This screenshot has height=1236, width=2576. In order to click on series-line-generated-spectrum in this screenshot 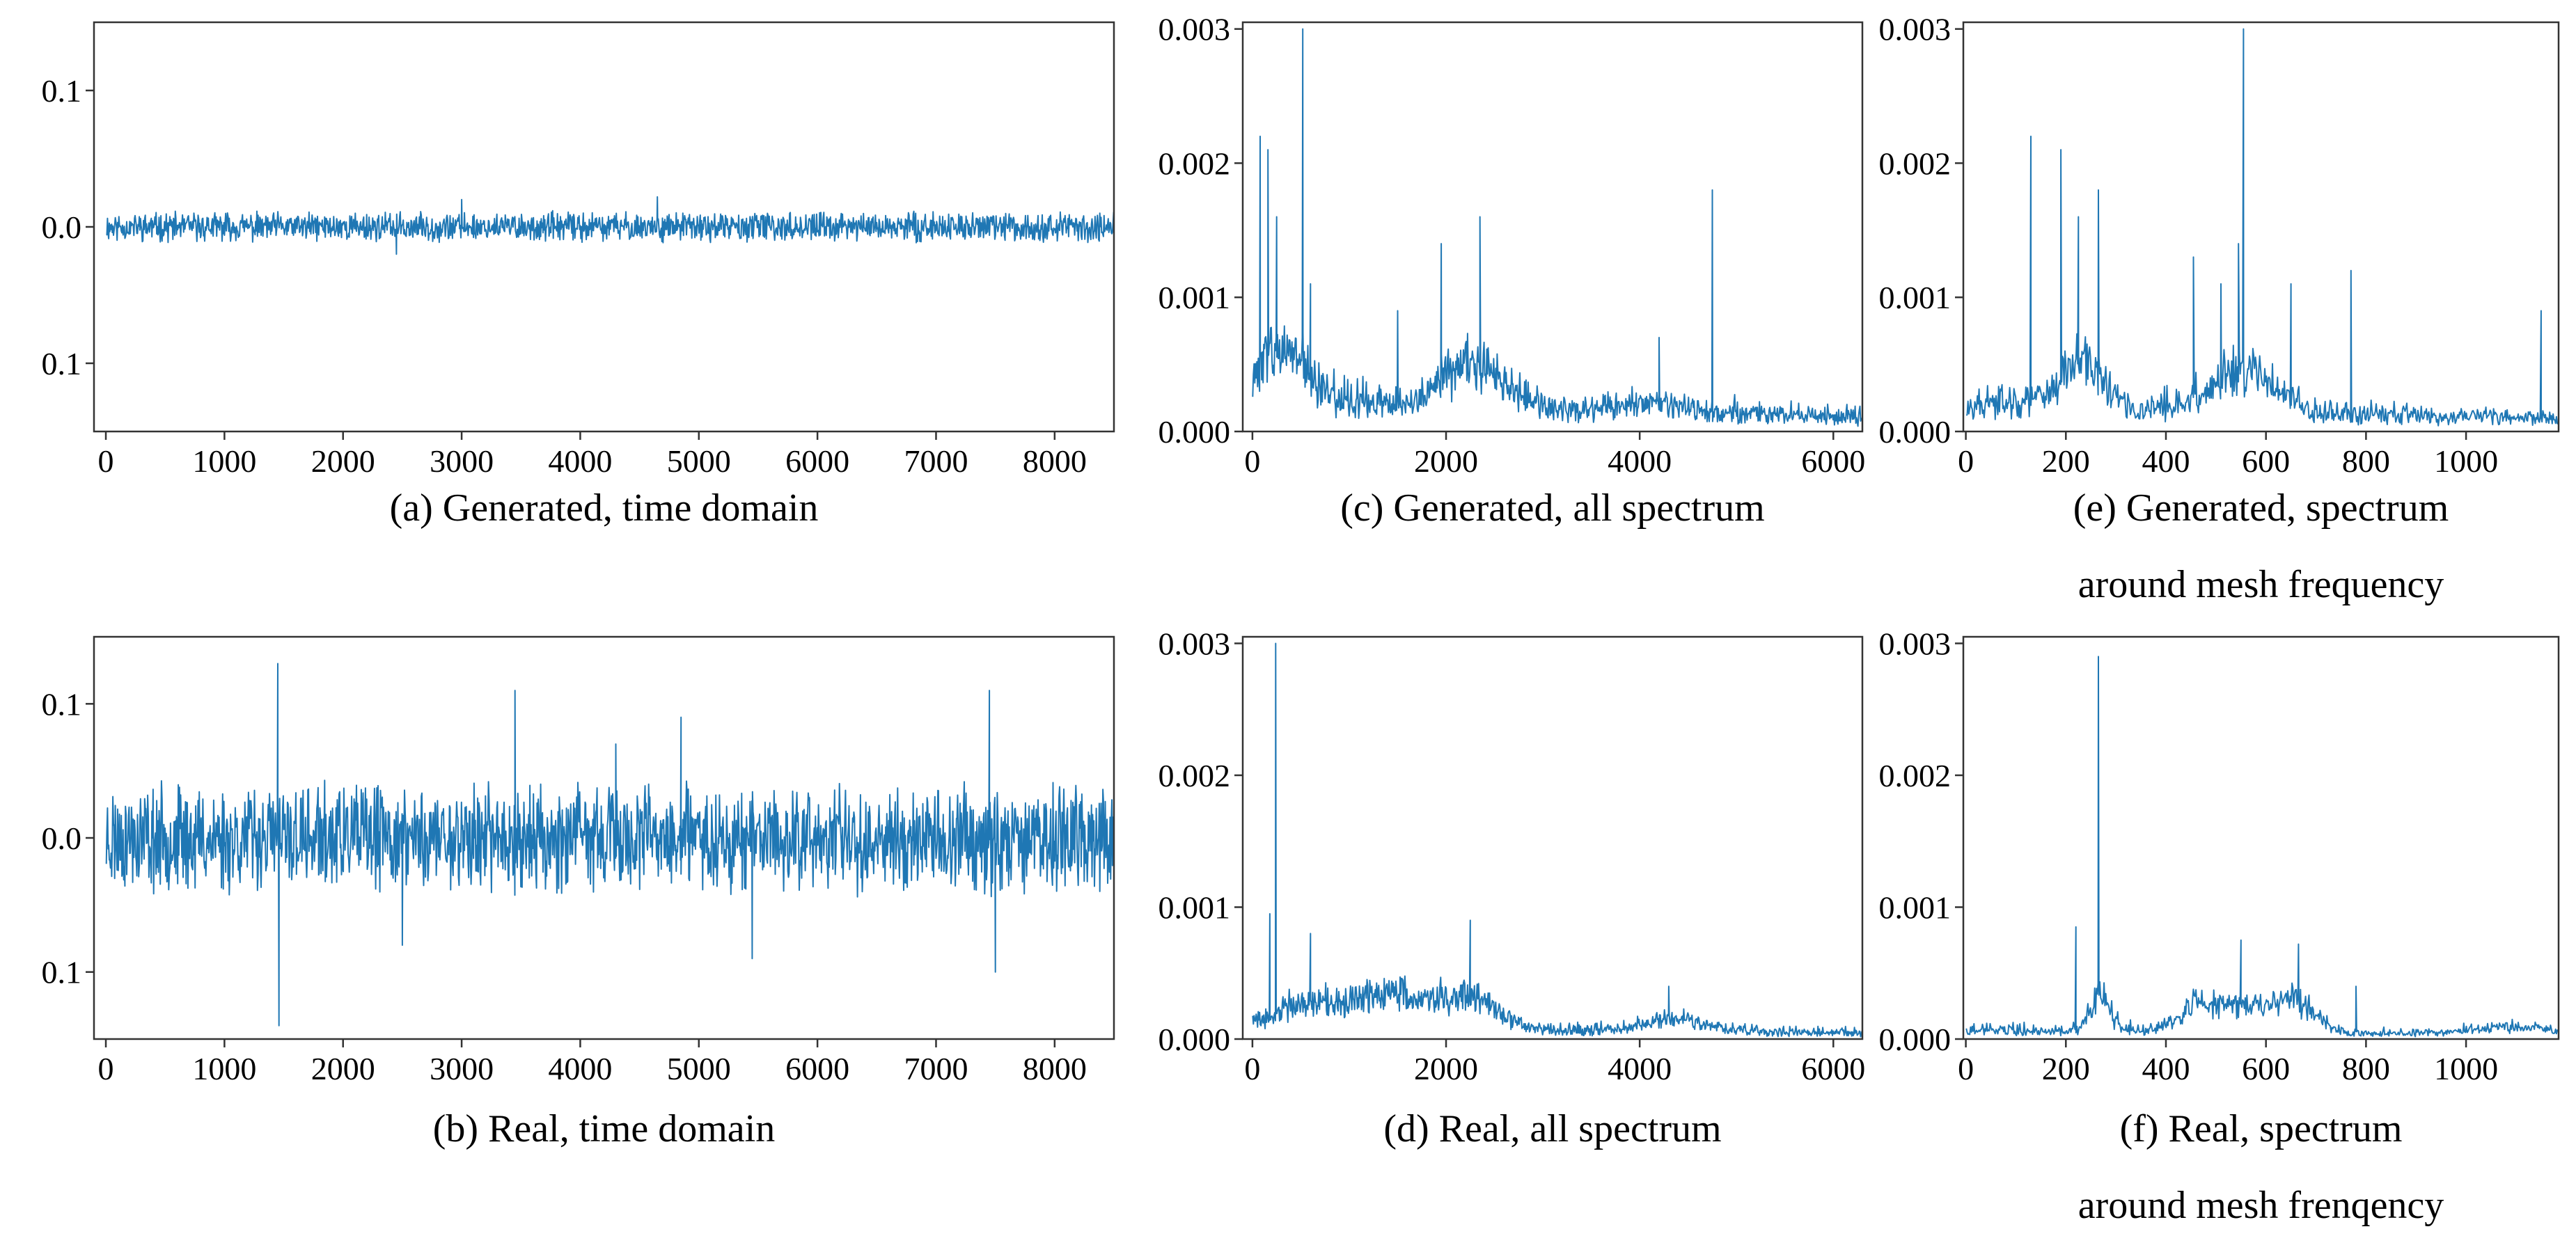, I will do `click(1557, 228)`.